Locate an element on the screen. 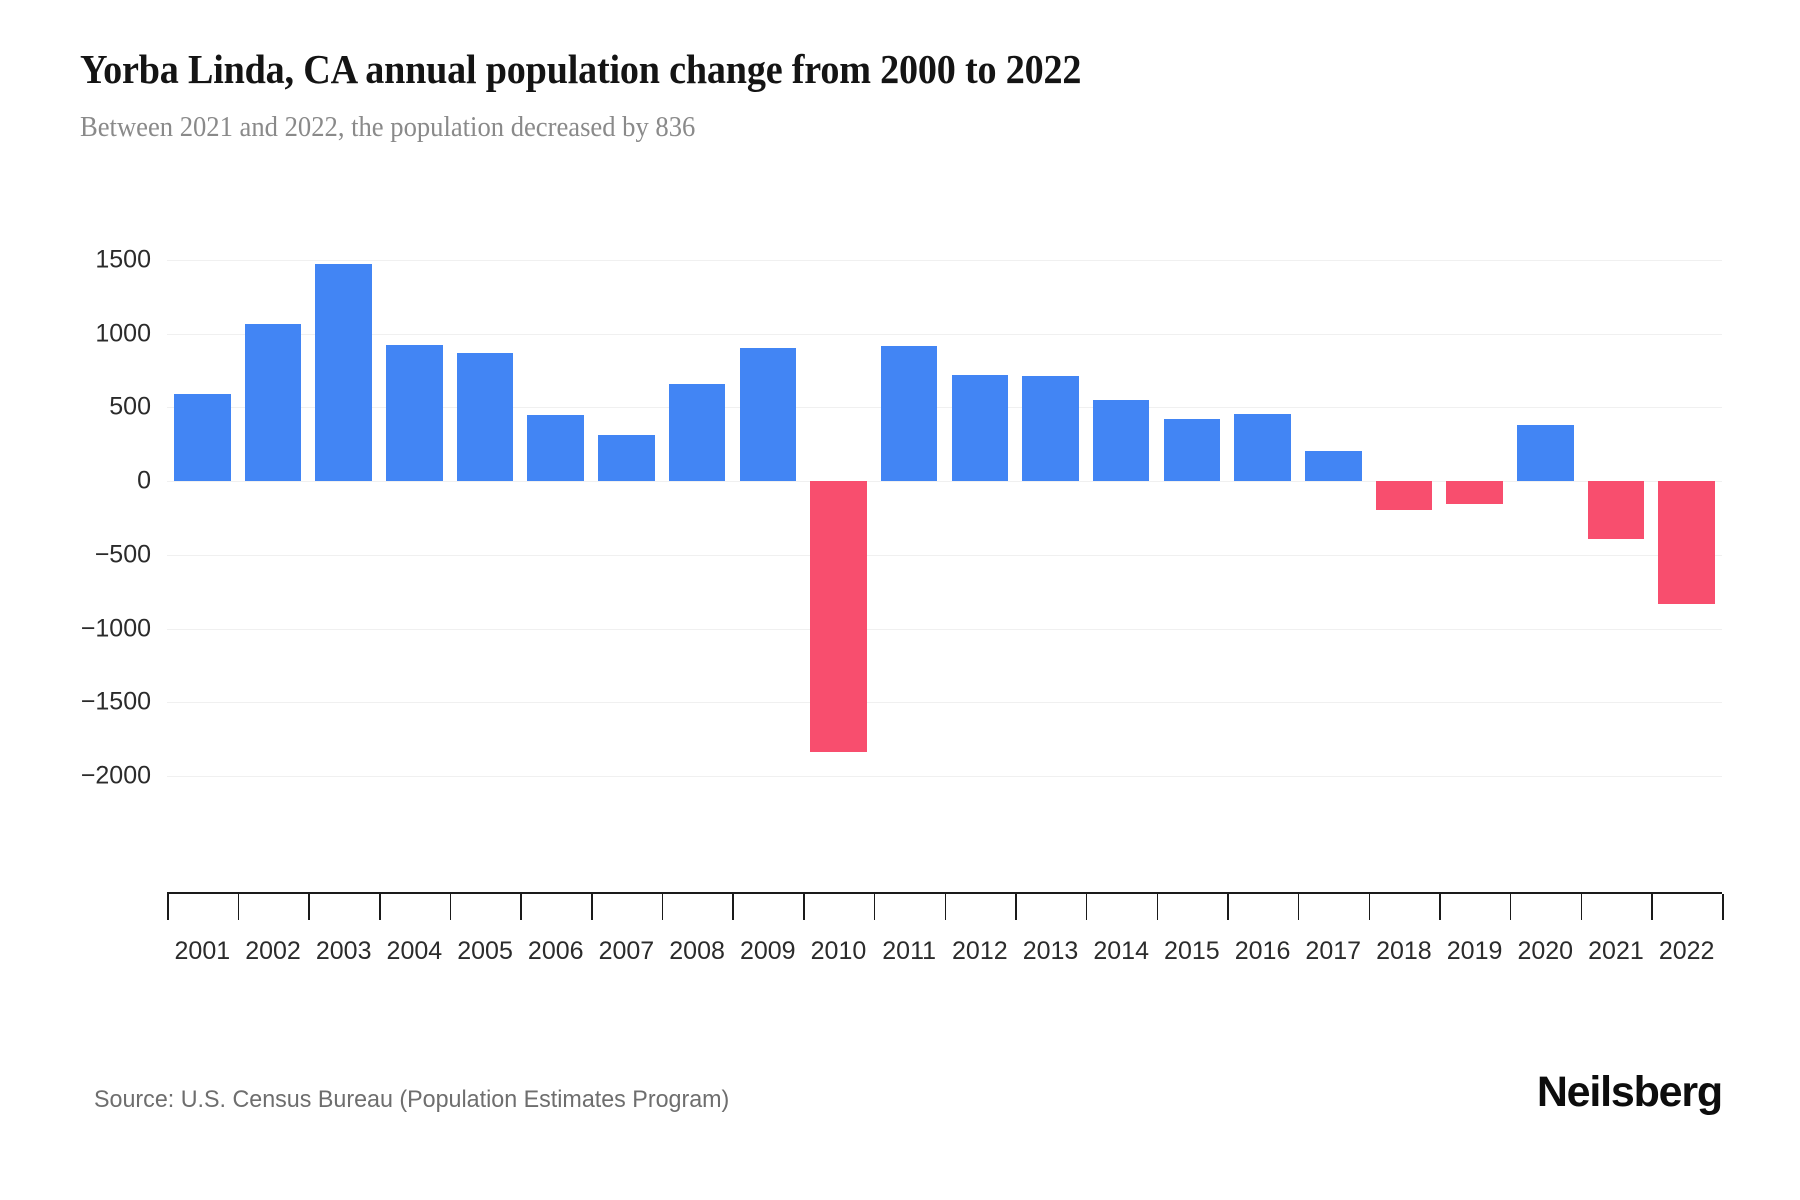 This screenshot has height=1200, width=1800. y-axis-tick-label: 500 is located at coordinates (130, 406).